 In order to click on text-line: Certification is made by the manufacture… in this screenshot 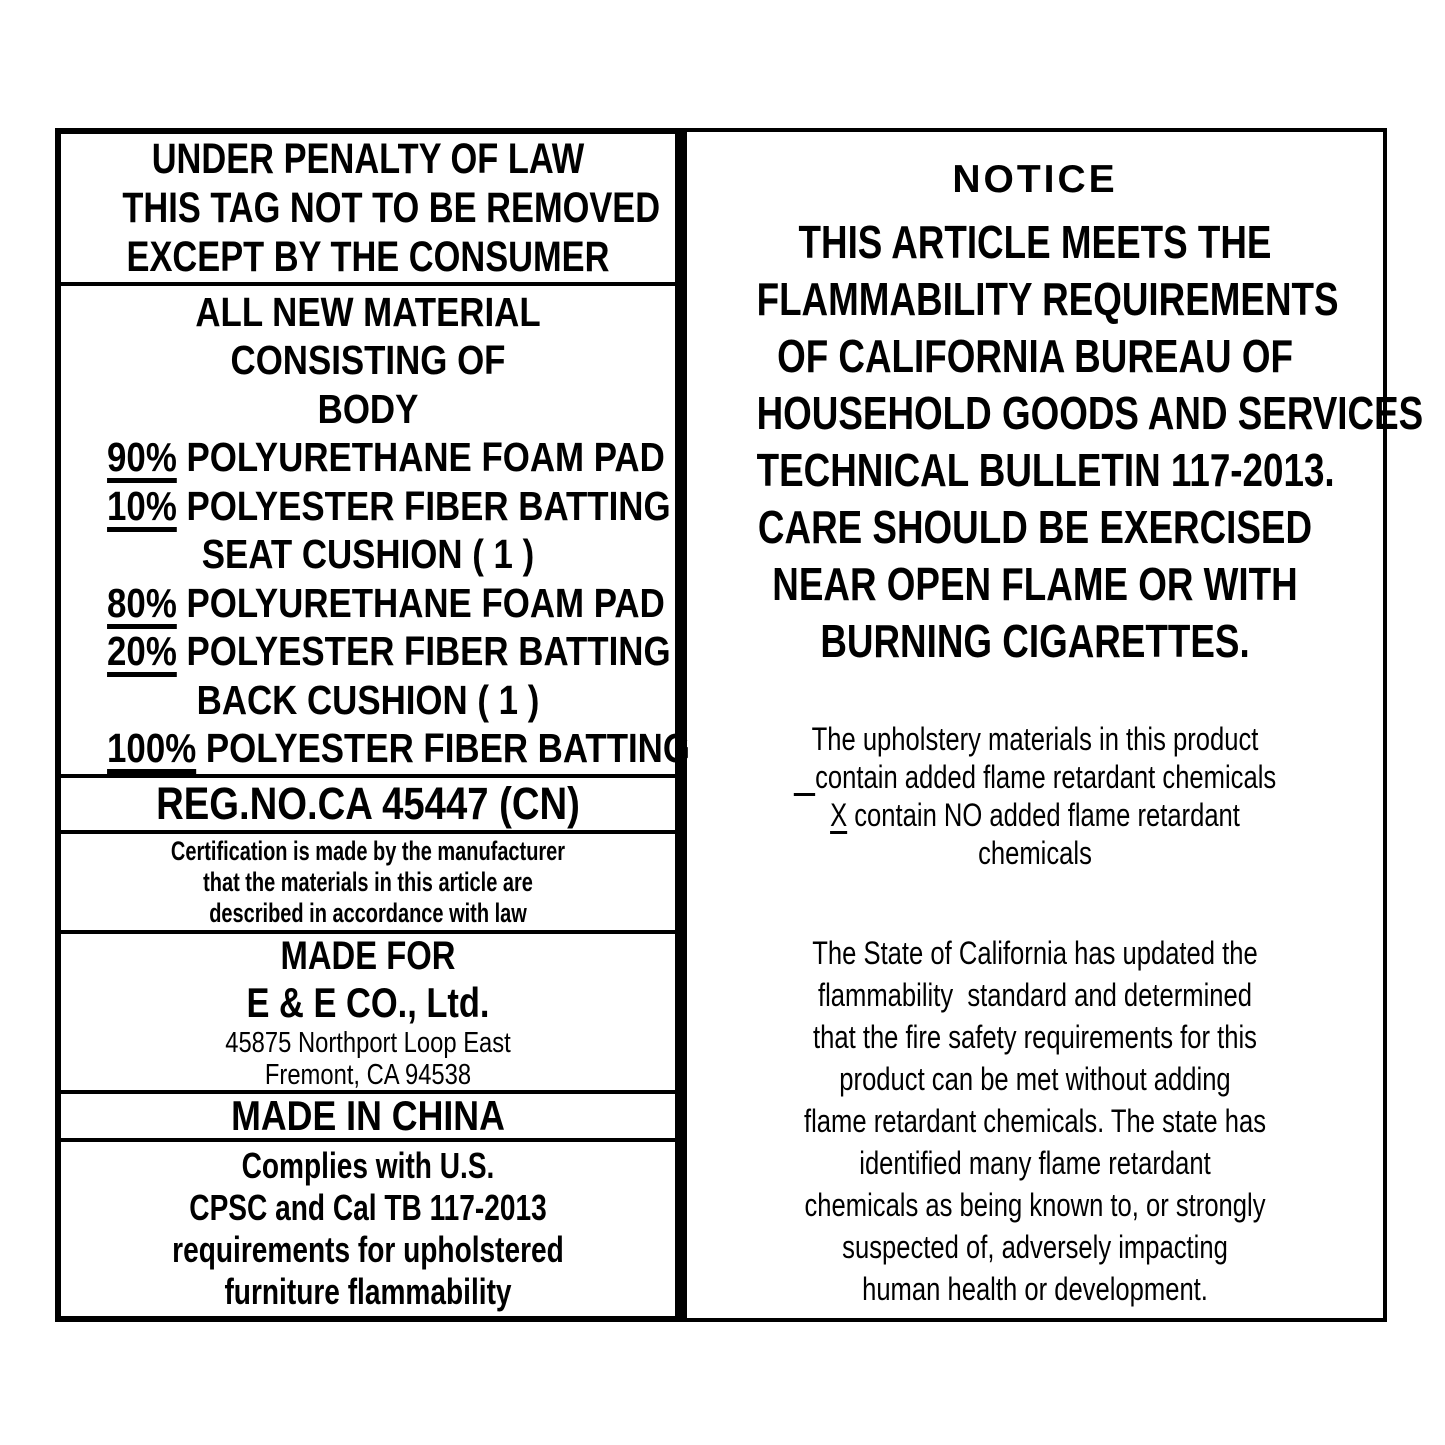, I will do `click(368, 850)`.